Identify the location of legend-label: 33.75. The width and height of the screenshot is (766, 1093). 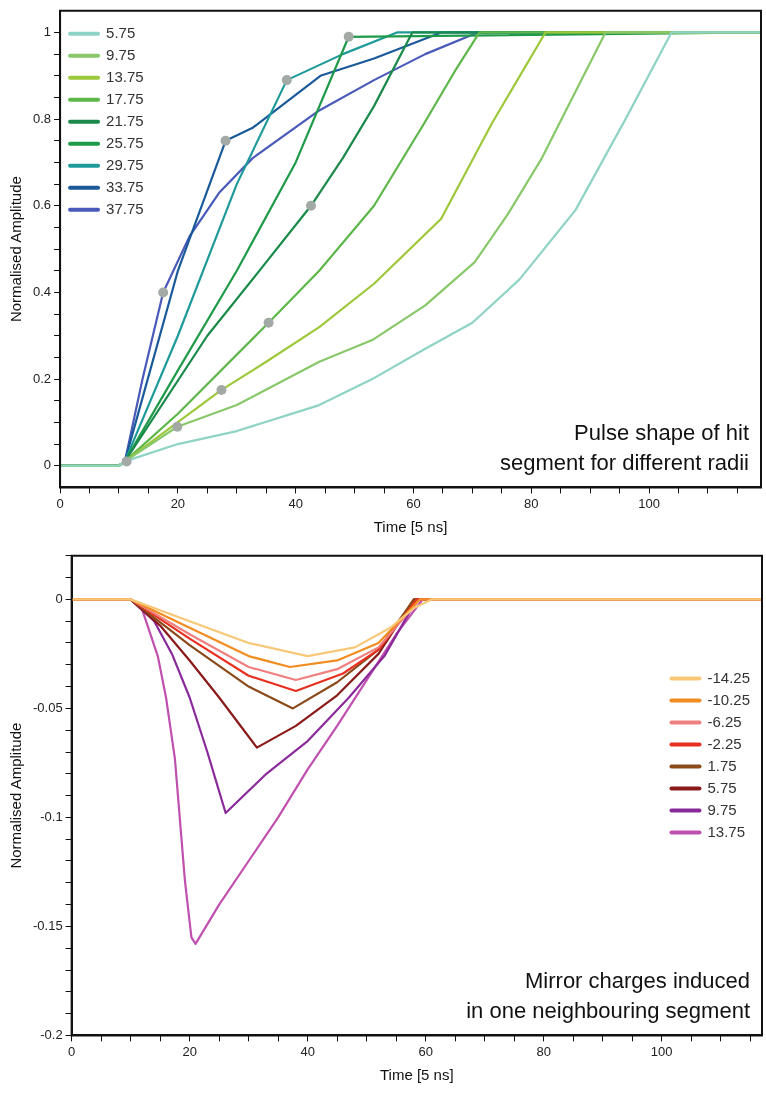
(125, 186).